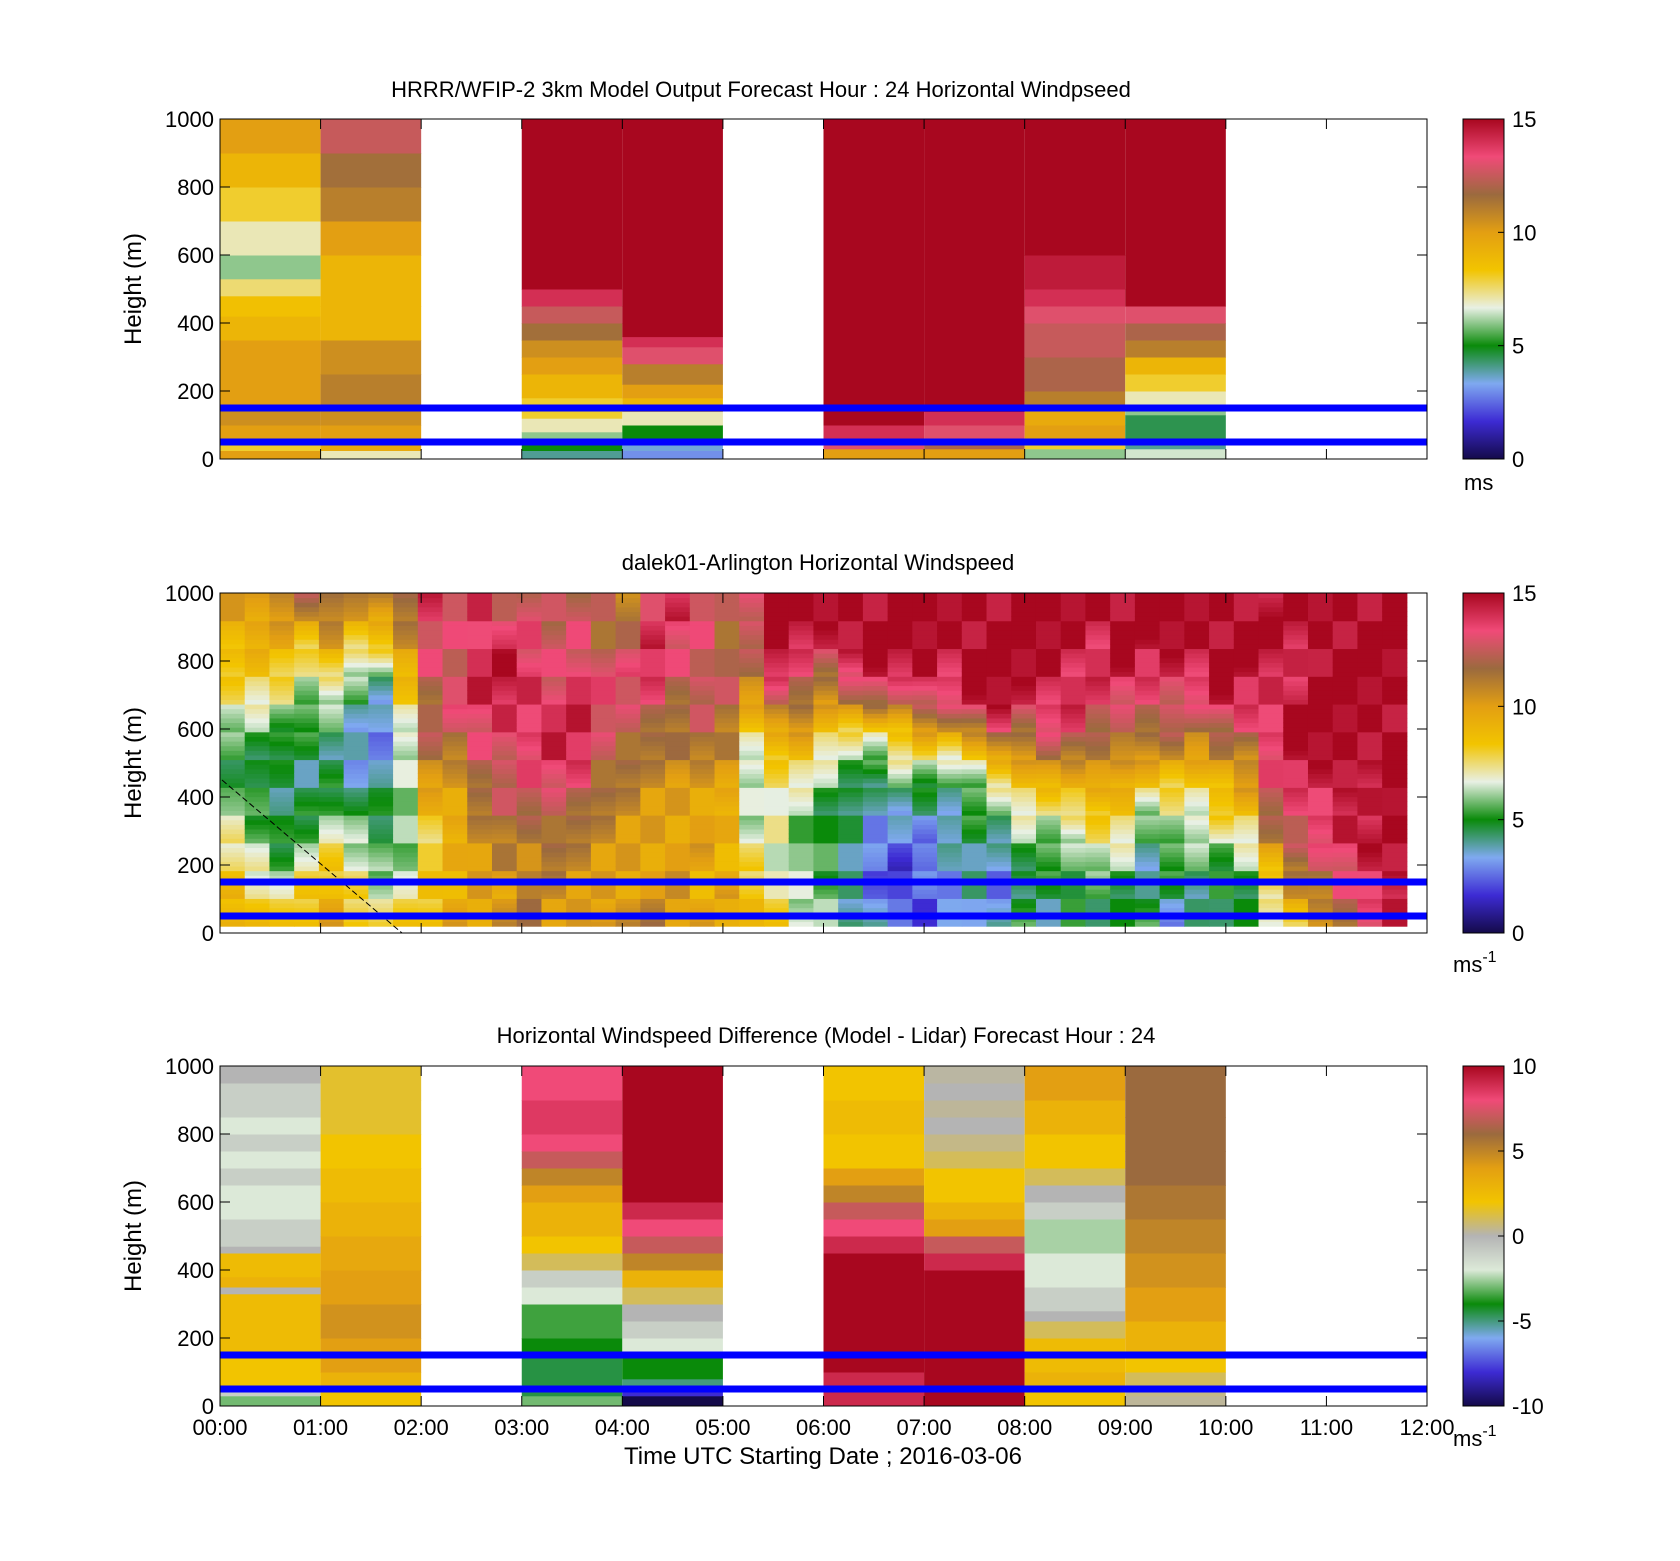  What do you see at coordinates (1524, 593) in the screenshot?
I see `colorbar-tick-label: 15` at bounding box center [1524, 593].